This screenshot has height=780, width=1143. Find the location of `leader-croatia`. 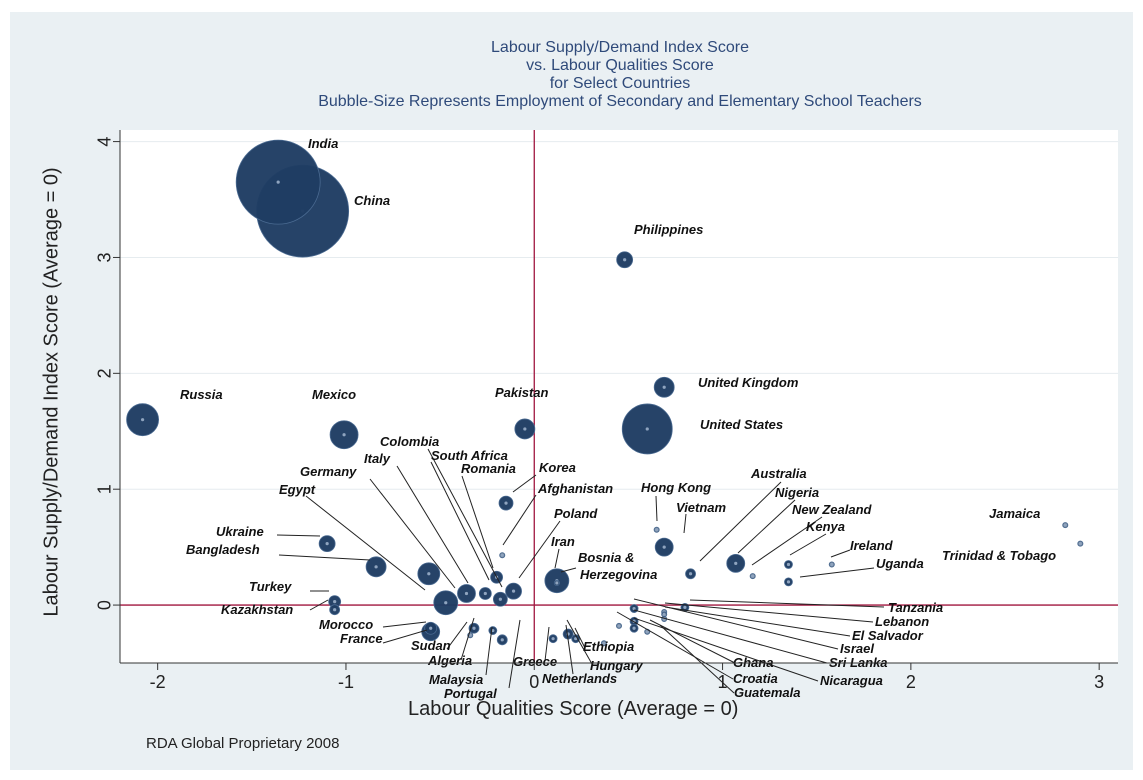

leader-croatia is located at coordinates (675, 645).